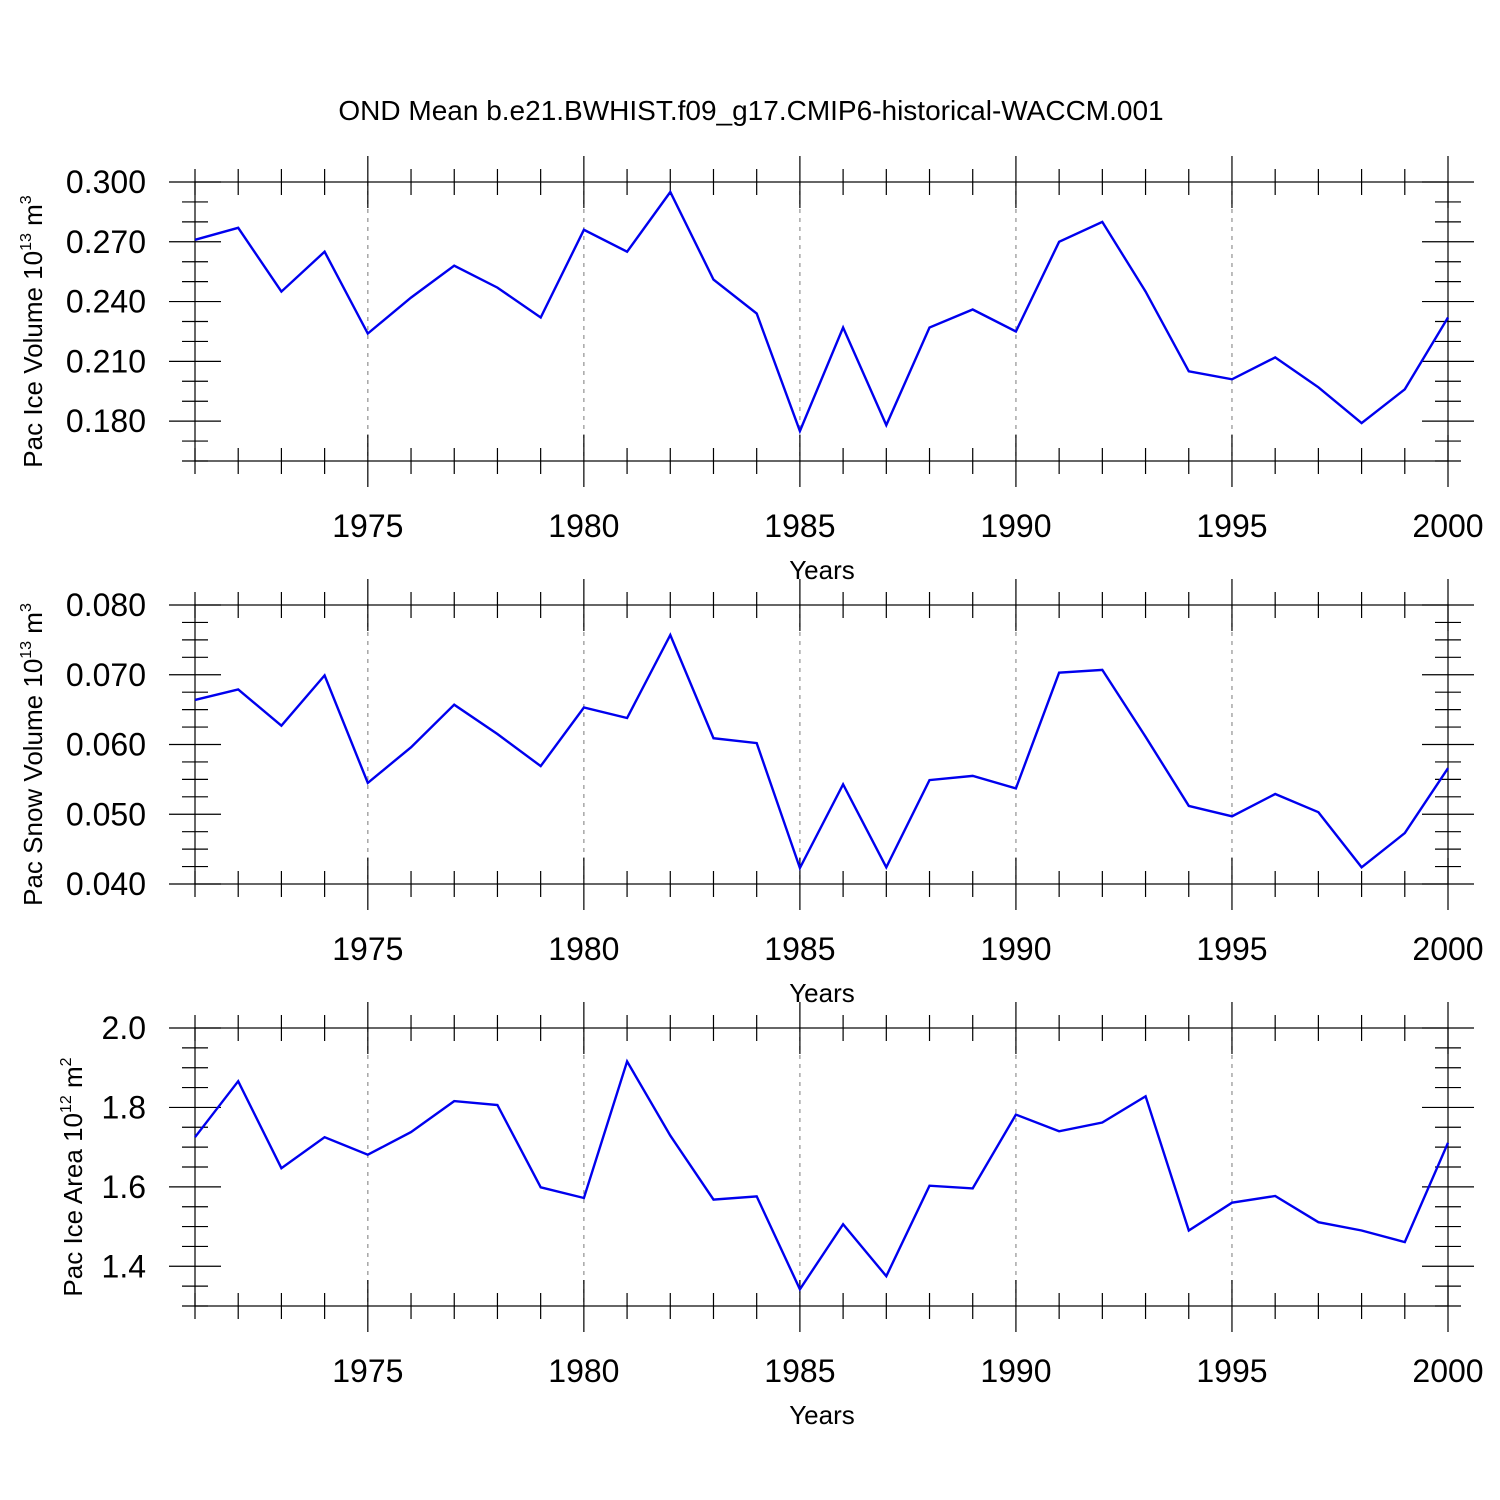  I want to click on y-tick-label: 0.240, so click(106, 302).